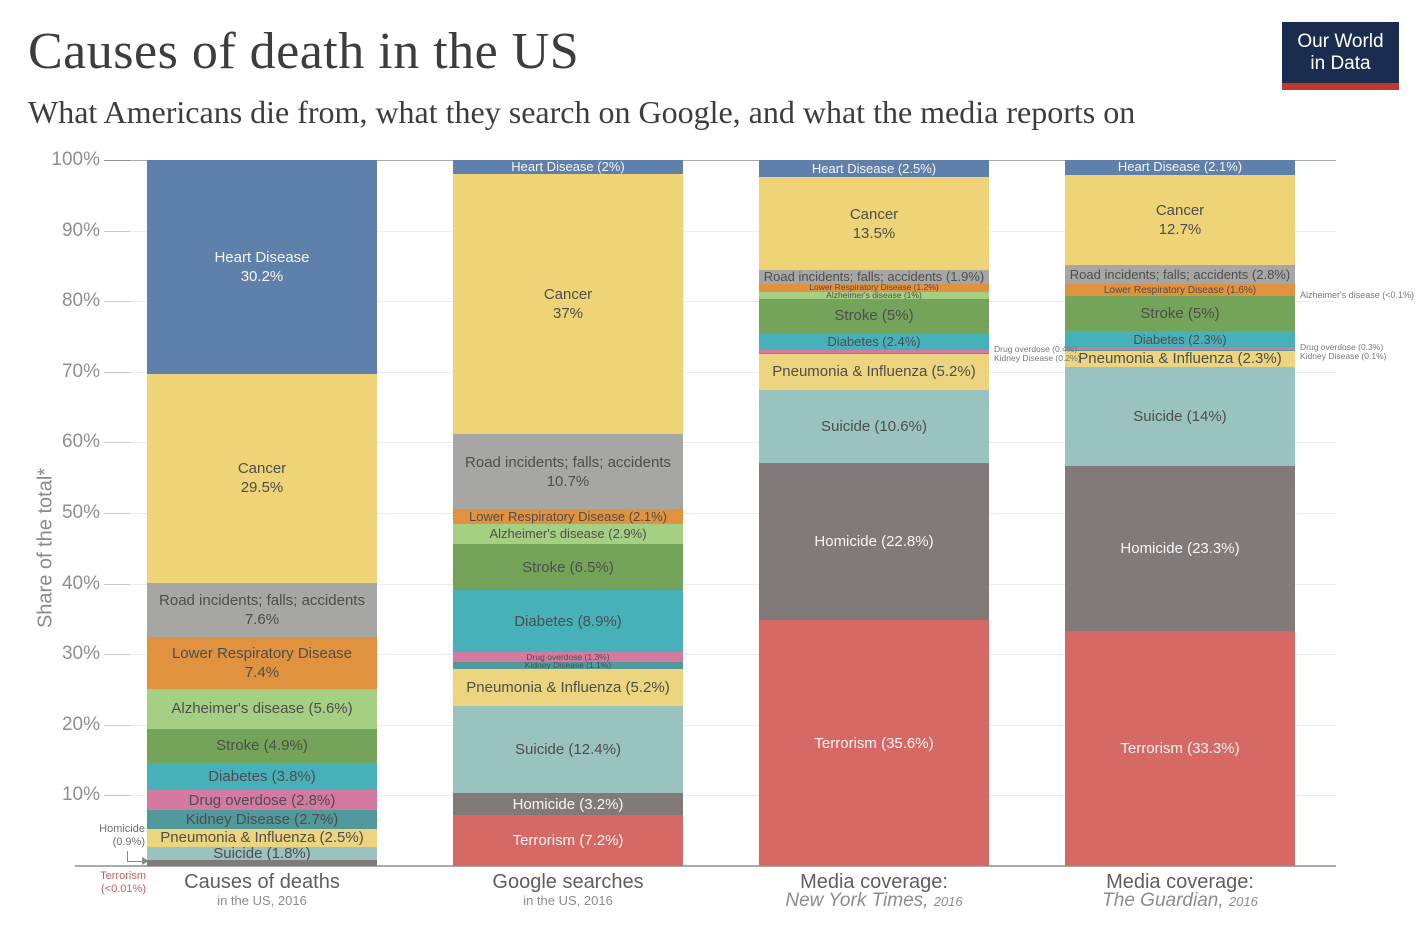 This screenshot has height=926, width=1416. I want to click on segment-deaths-homicide, so click(262, 862).